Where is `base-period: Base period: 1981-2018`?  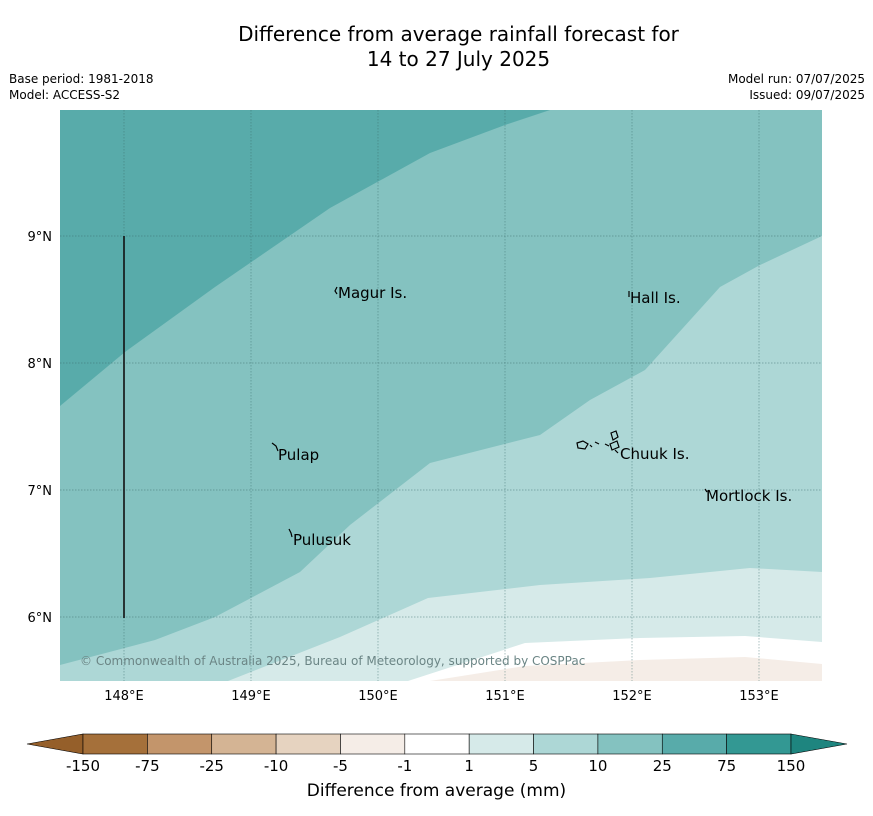 base-period: Base period: 1981-2018 is located at coordinates (81, 79).